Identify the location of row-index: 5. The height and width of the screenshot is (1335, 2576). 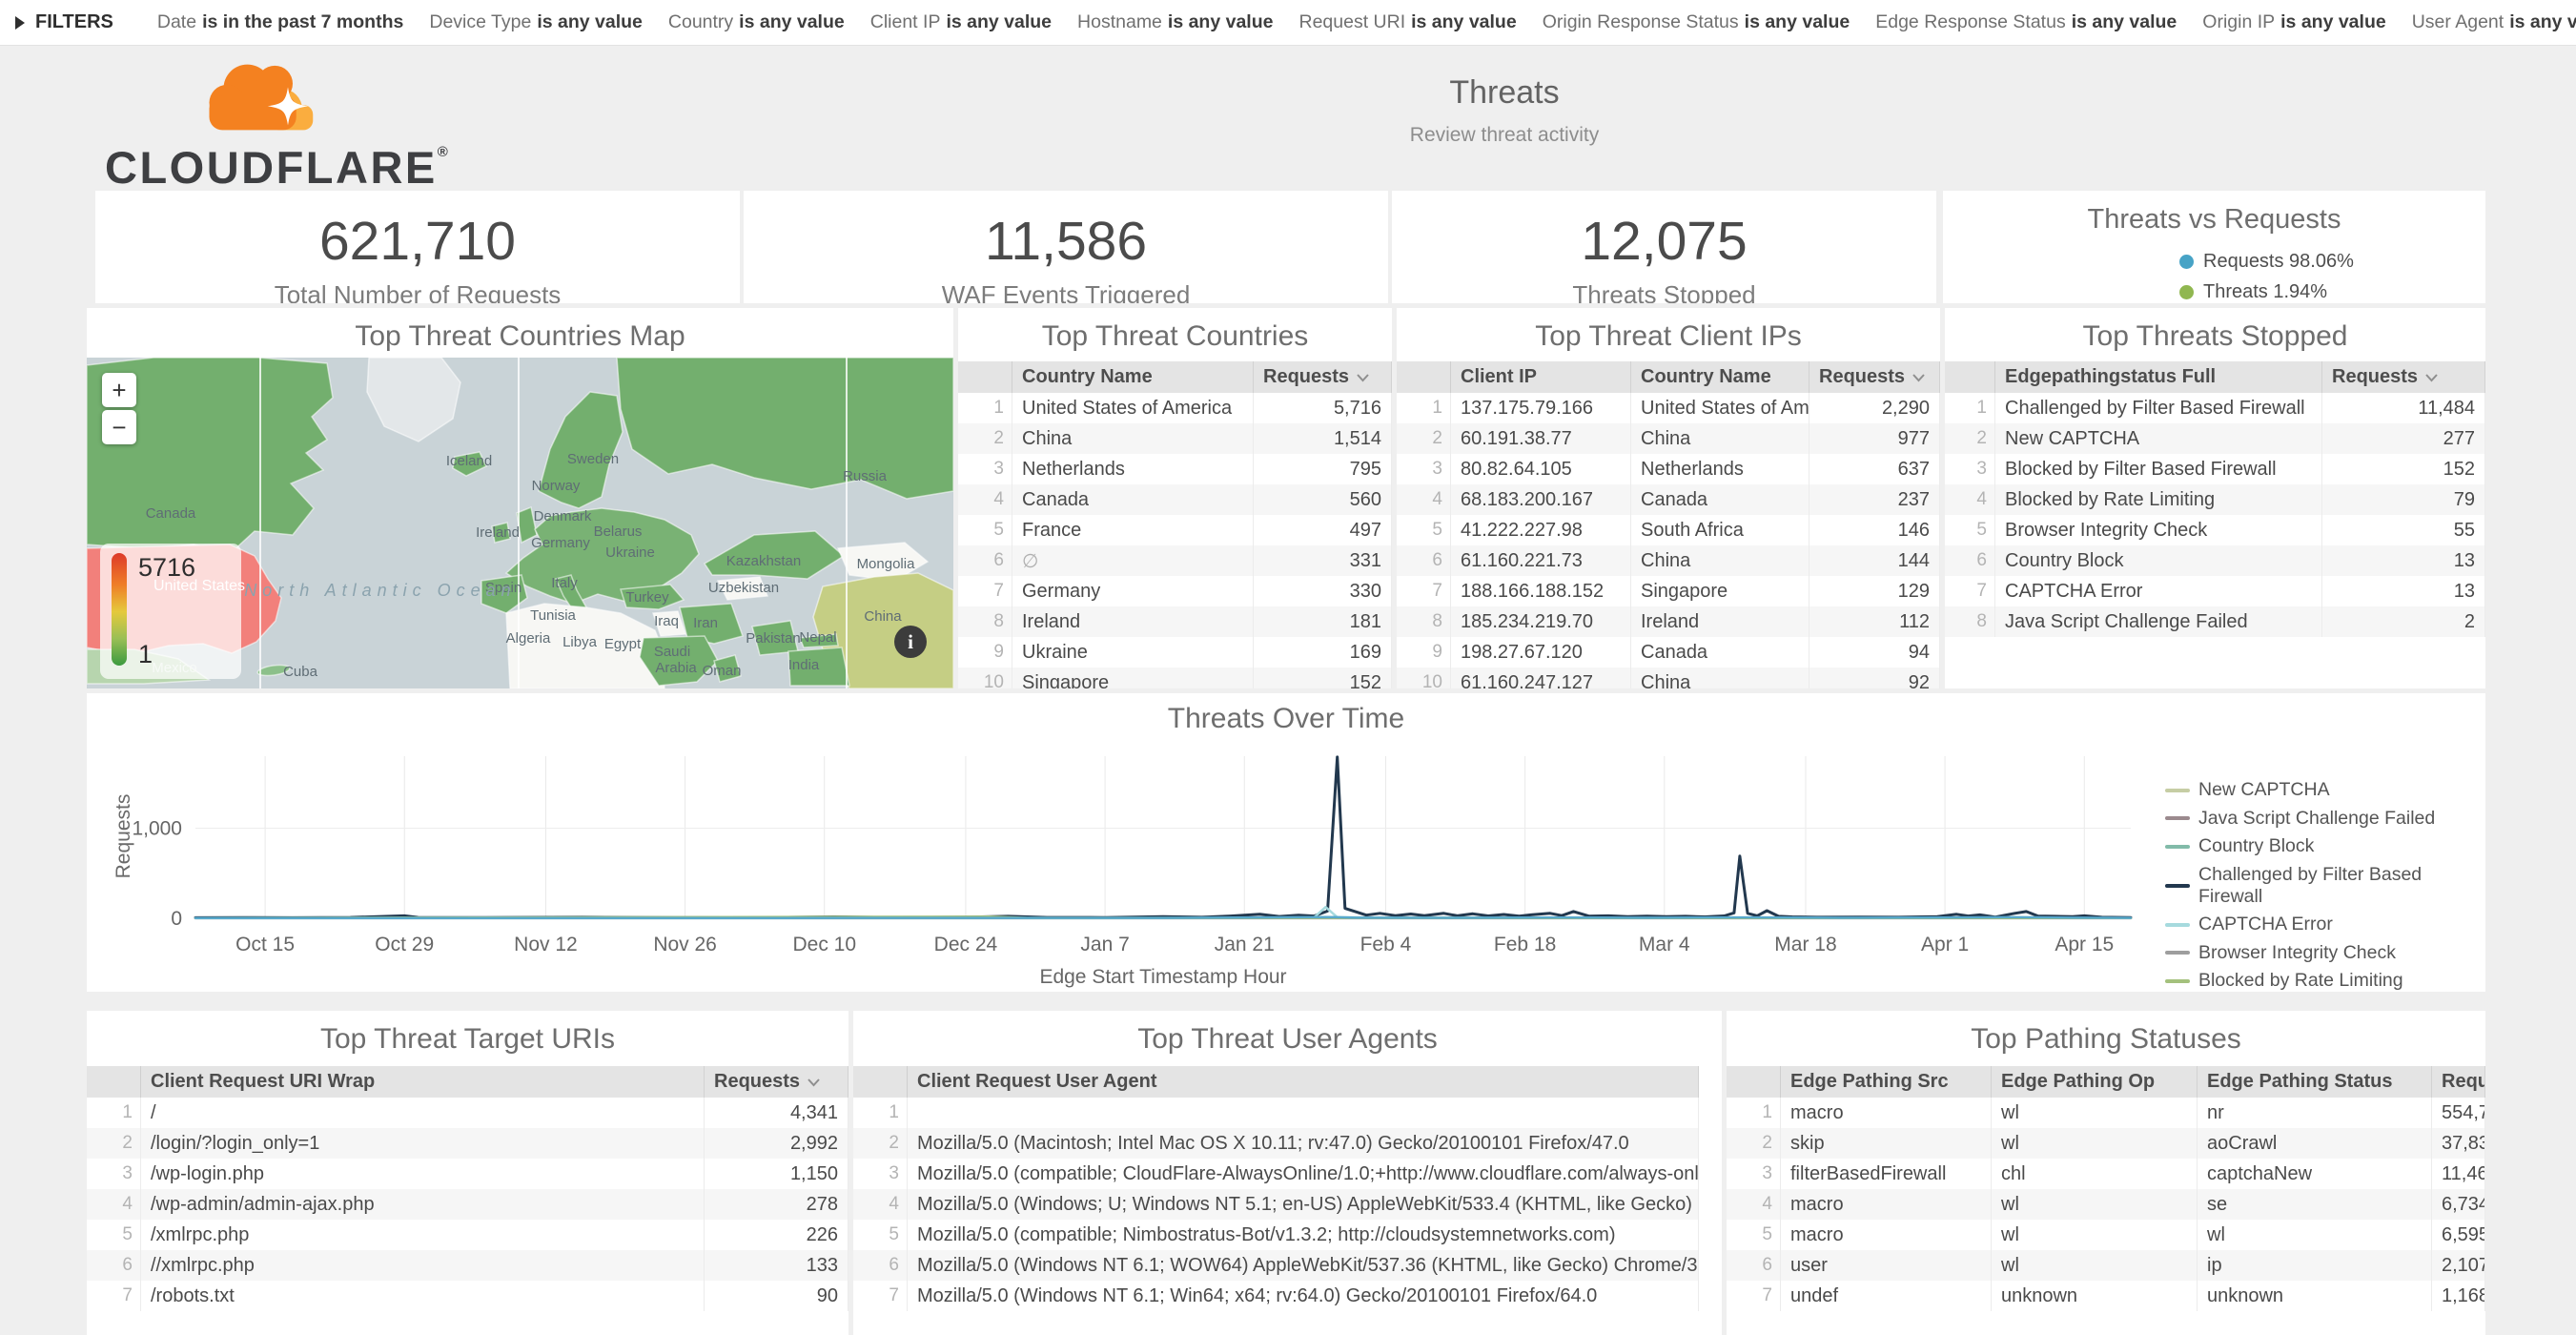
(880, 1235).